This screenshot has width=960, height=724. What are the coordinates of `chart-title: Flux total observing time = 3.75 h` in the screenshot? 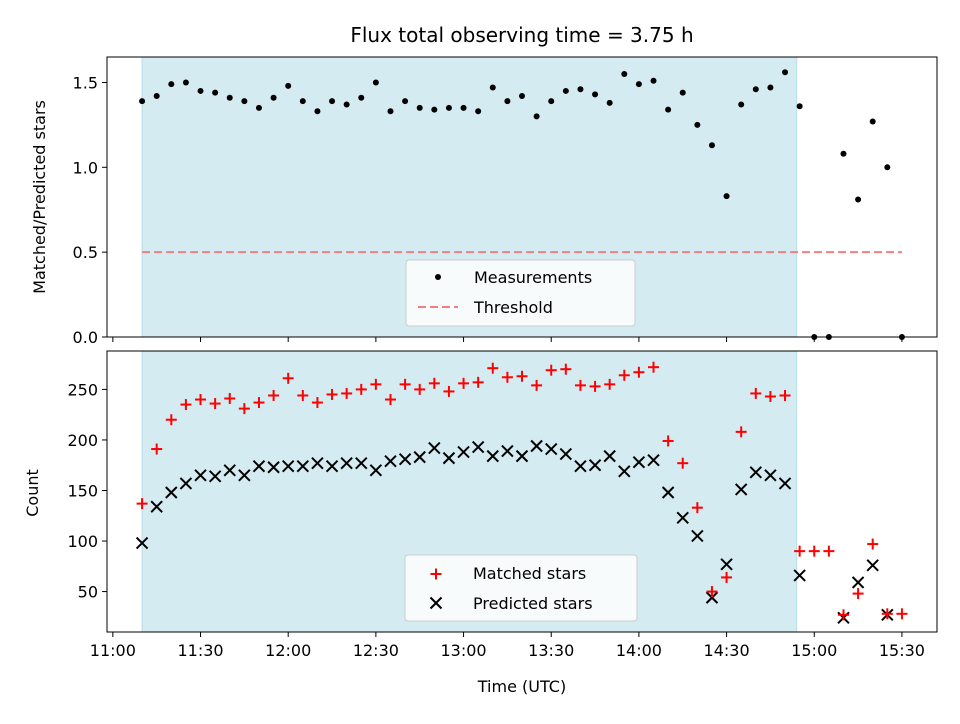 It's located at (521, 35).